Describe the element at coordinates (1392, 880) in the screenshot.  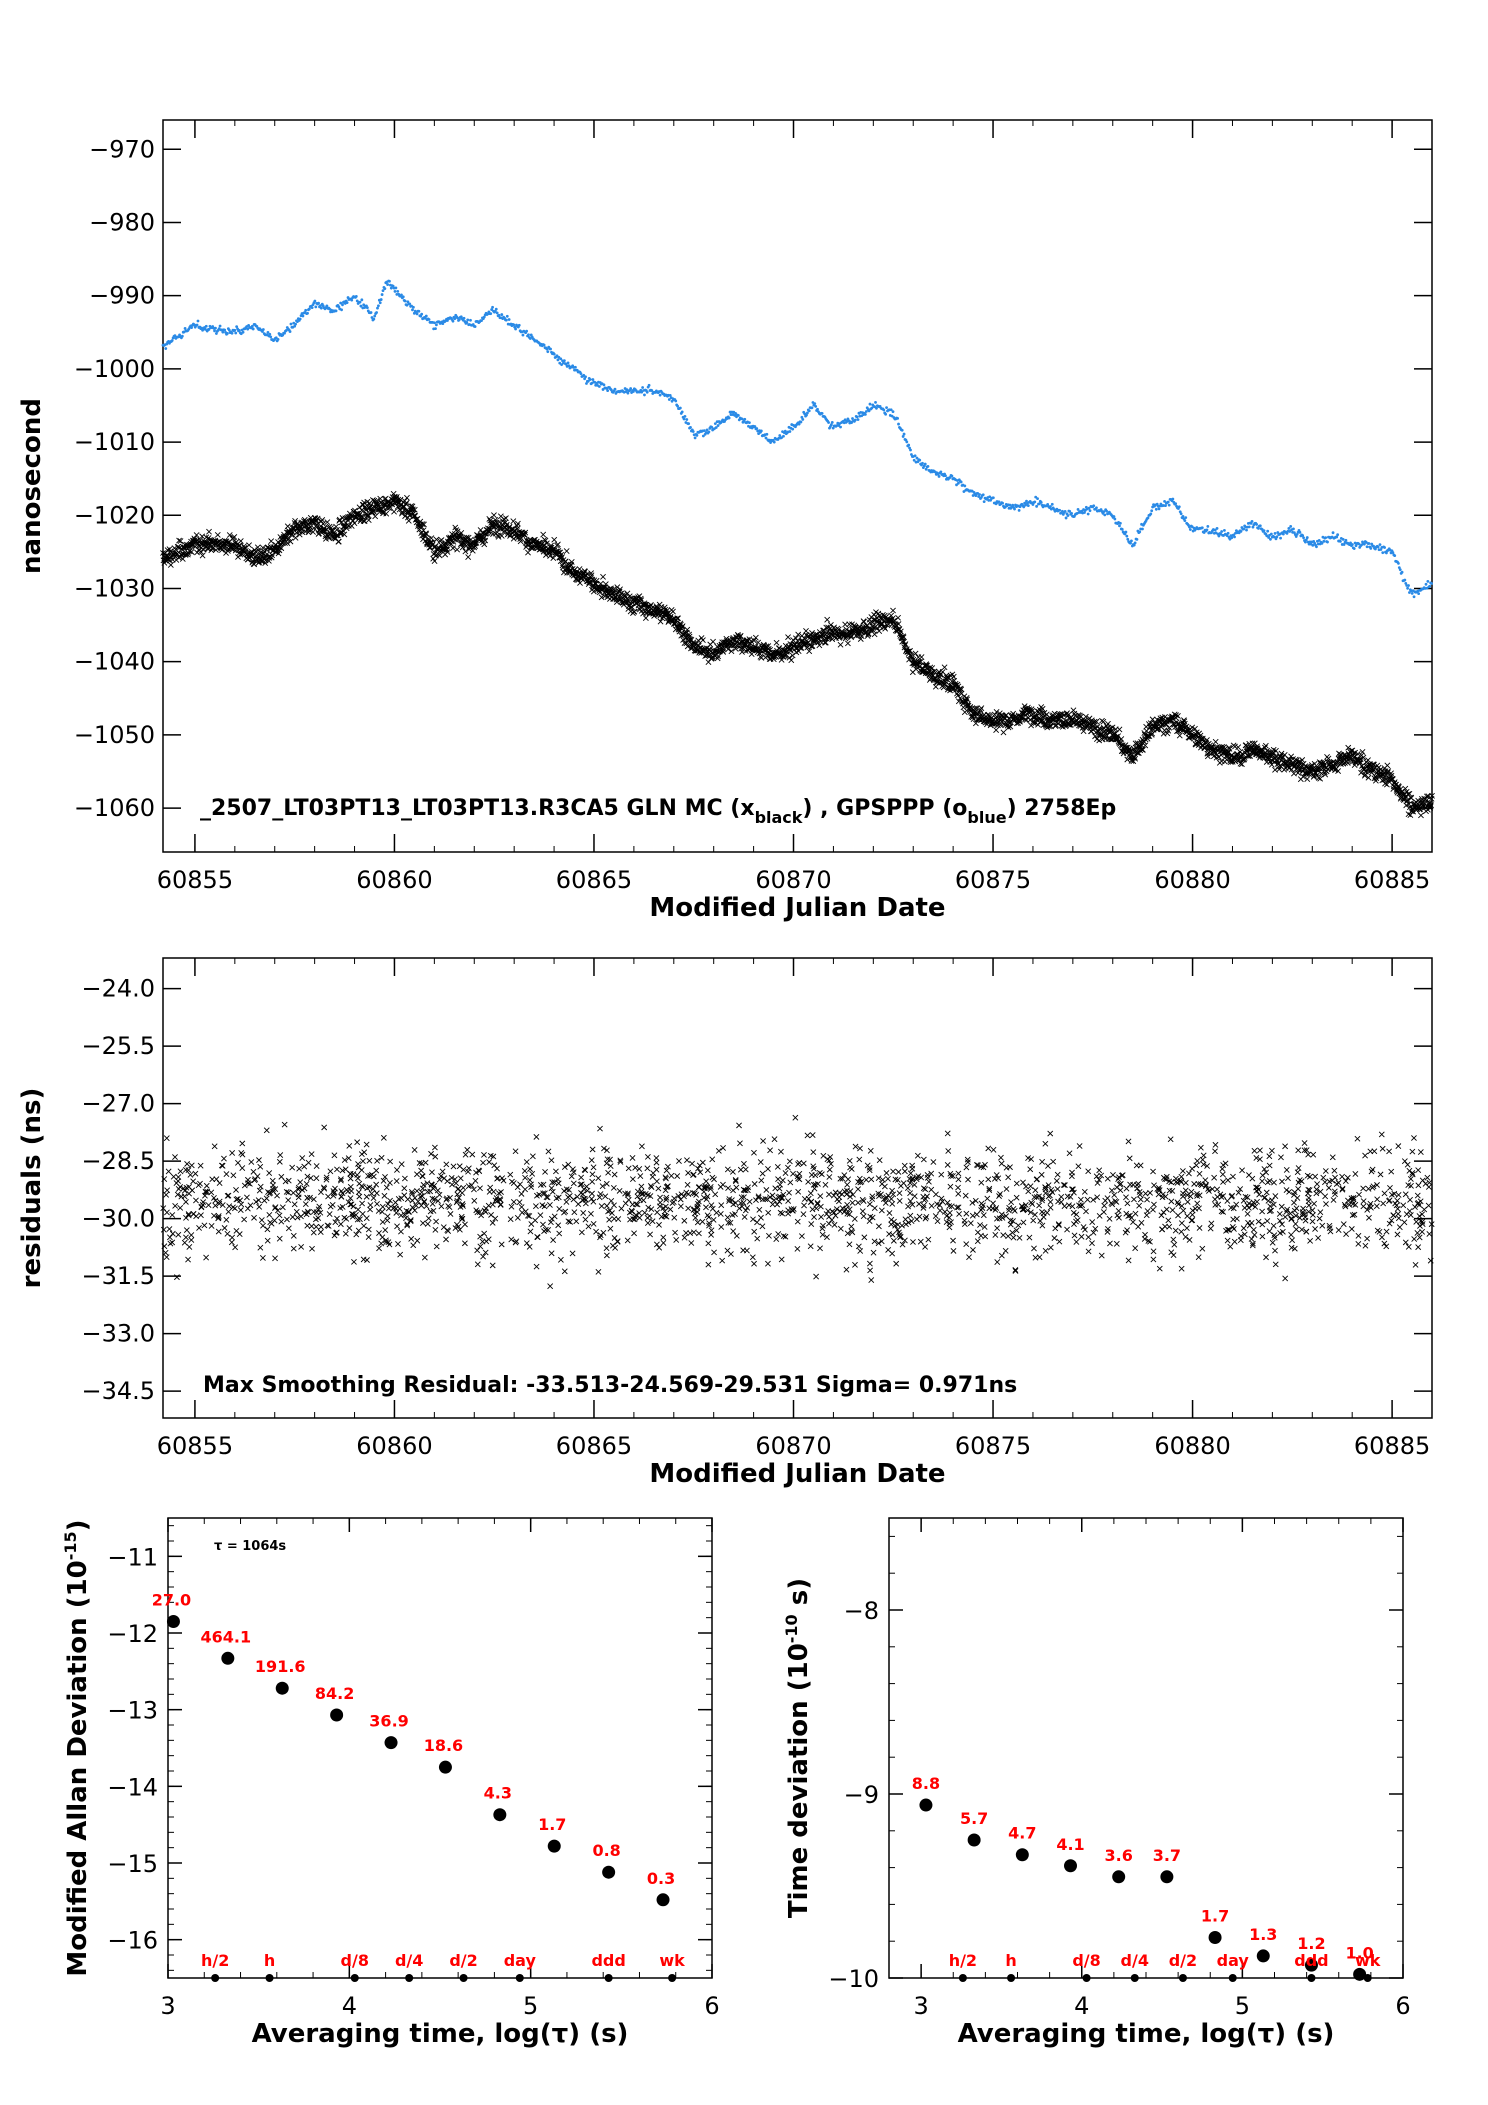
I see `x-tick-label: 60885` at that location.